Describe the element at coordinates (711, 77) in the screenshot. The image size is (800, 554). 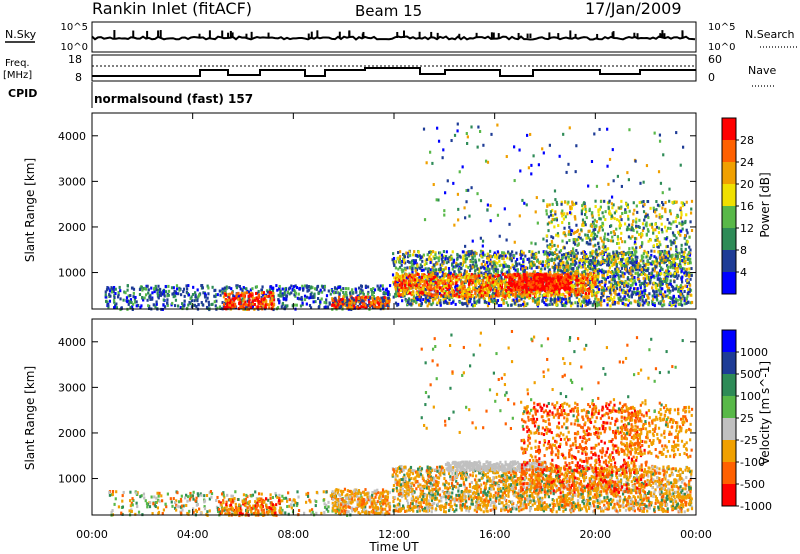
I see `nave-tick-bottom: 0` at that location.